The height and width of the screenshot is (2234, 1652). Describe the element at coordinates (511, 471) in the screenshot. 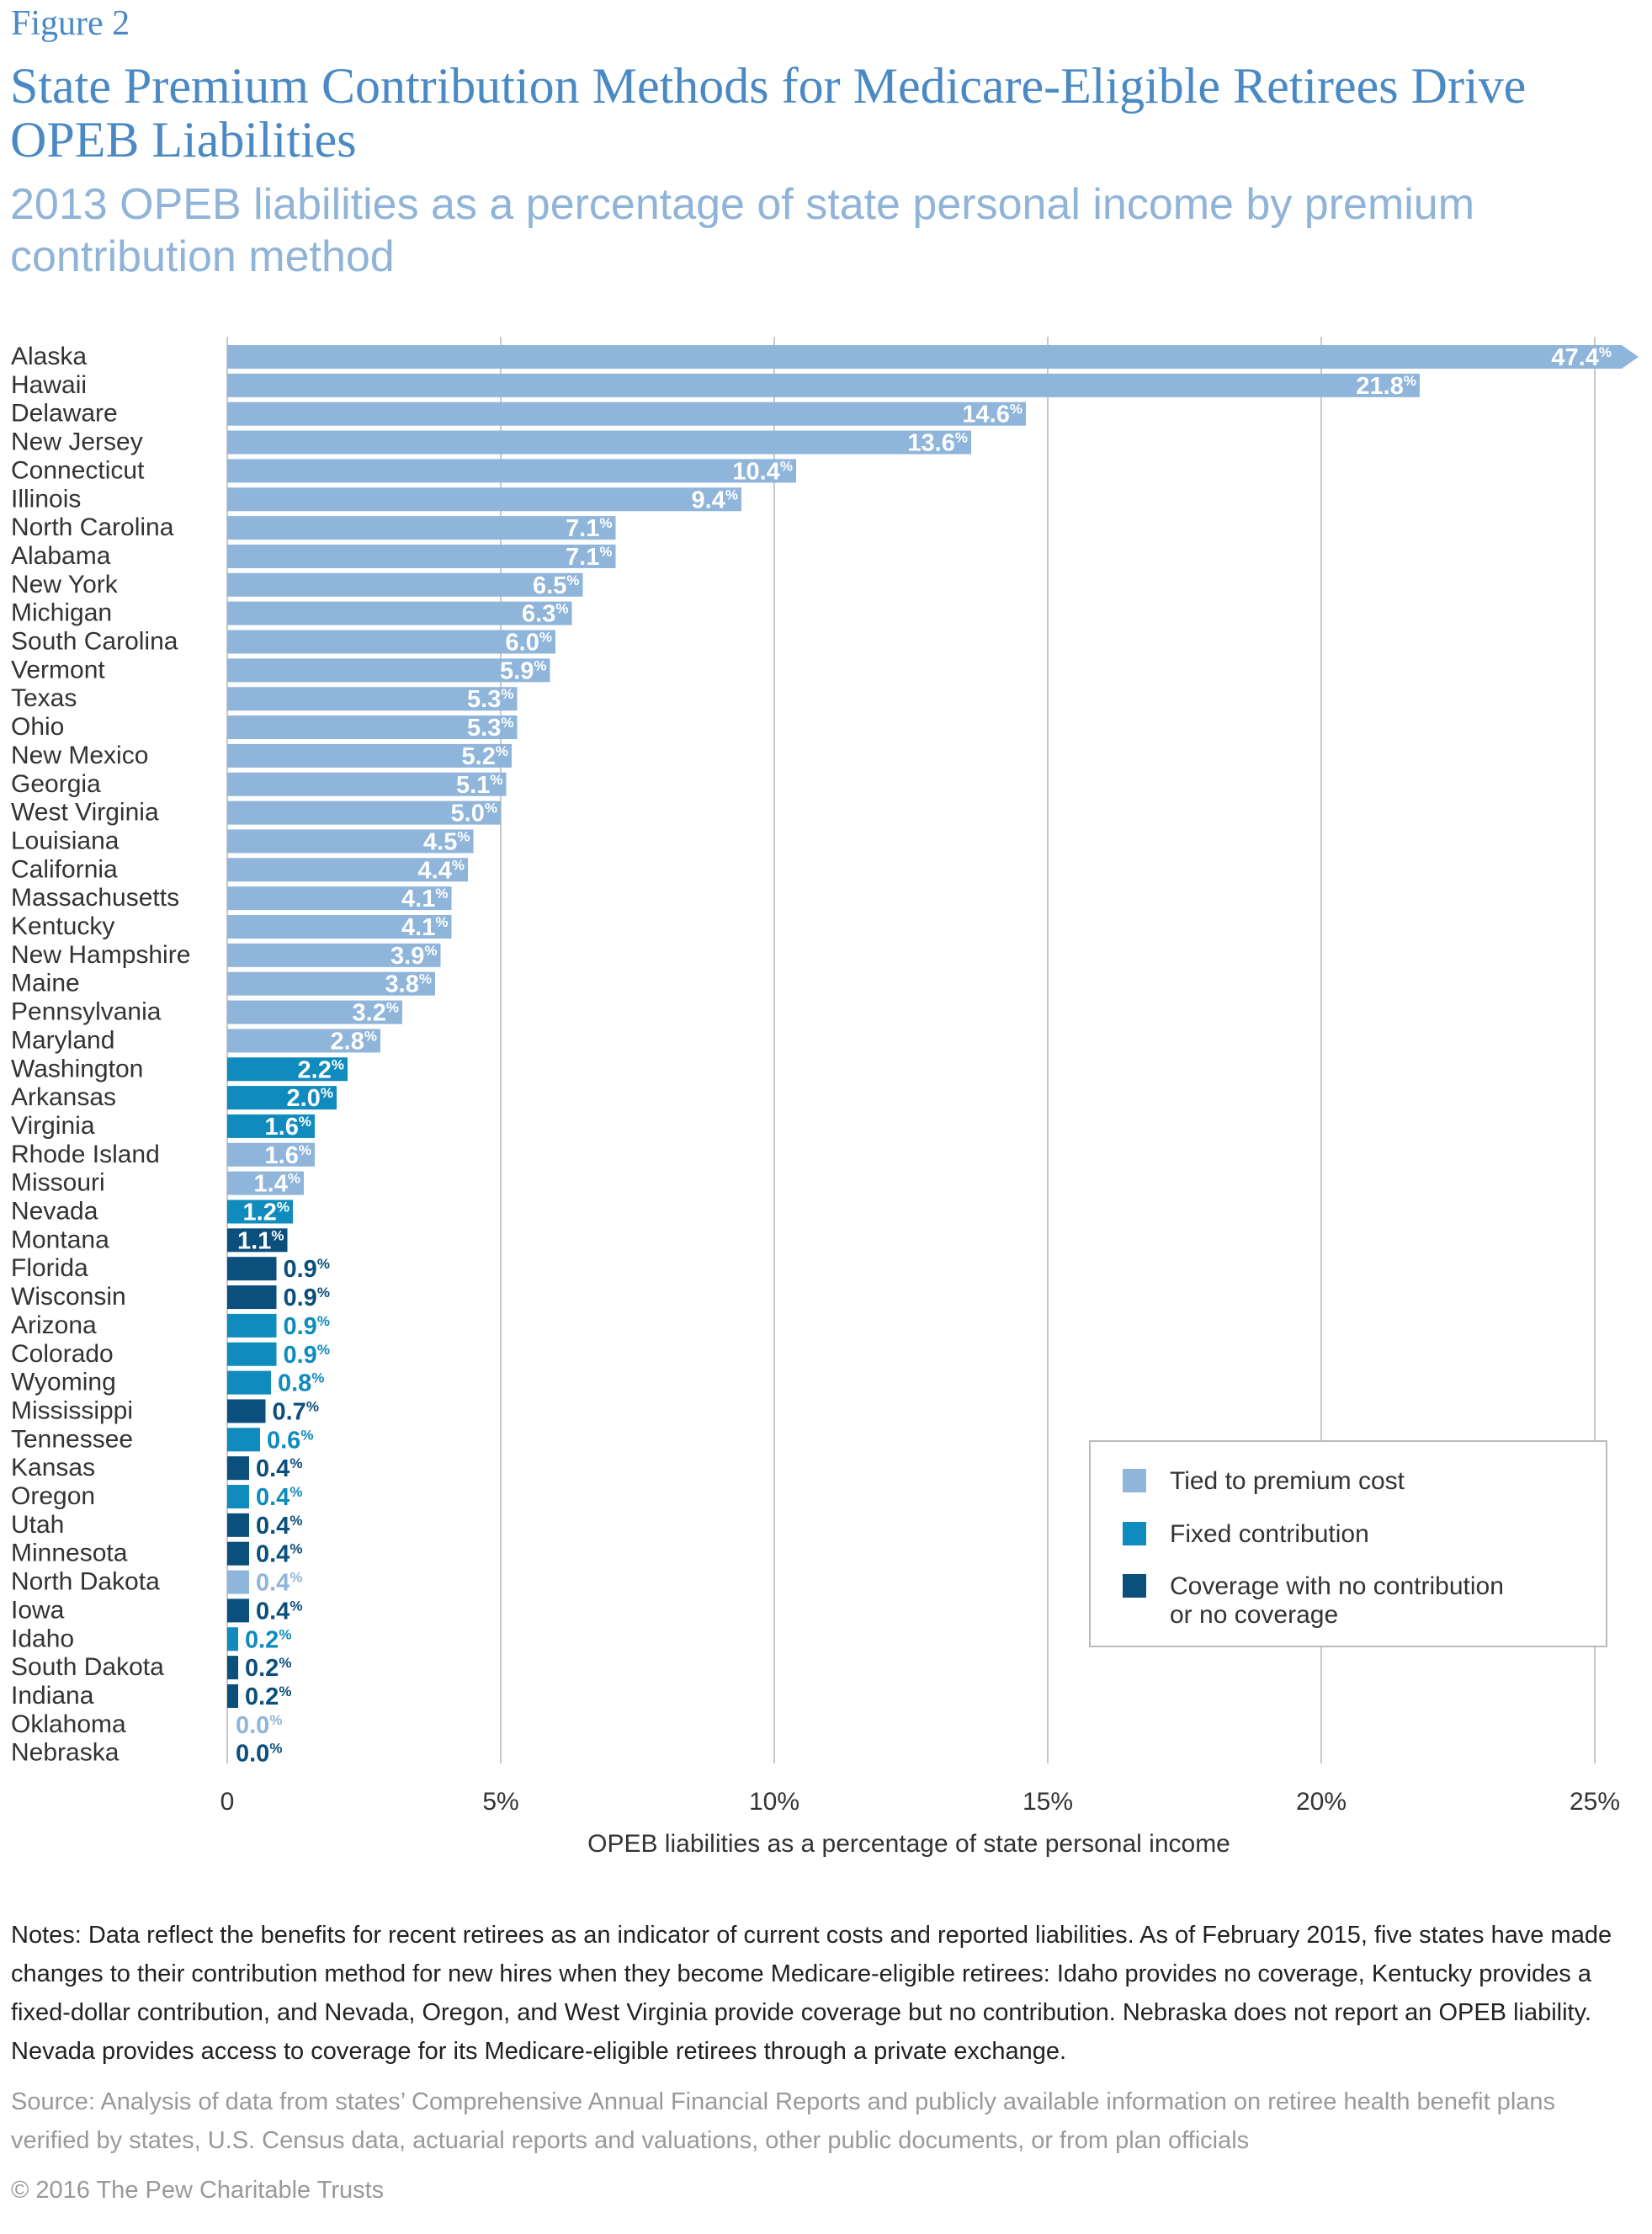

I see `bar-connecticut` at that location.